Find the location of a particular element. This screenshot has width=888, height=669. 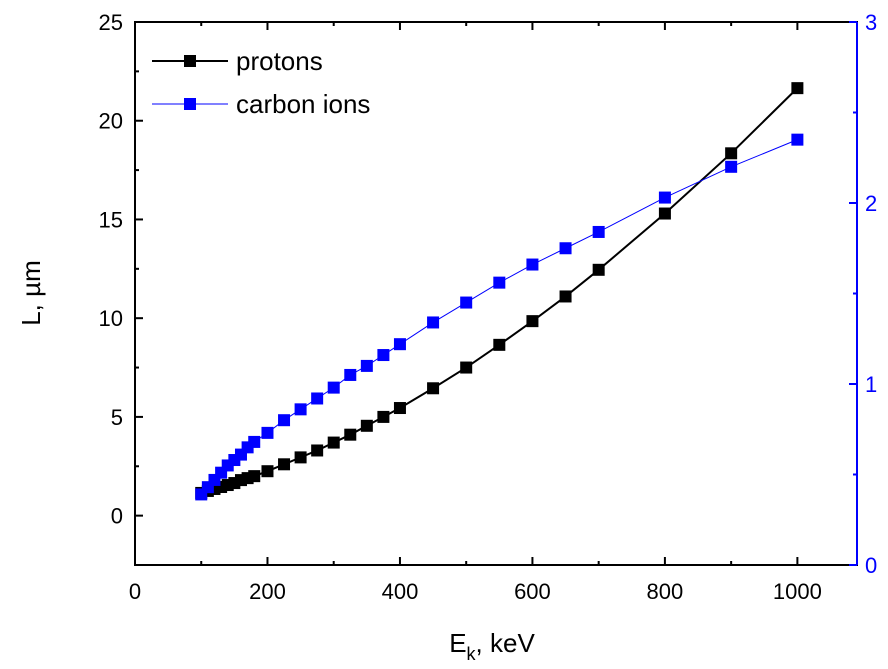

x-axis-title-rest: , keV is located at coordinates (506, 643).